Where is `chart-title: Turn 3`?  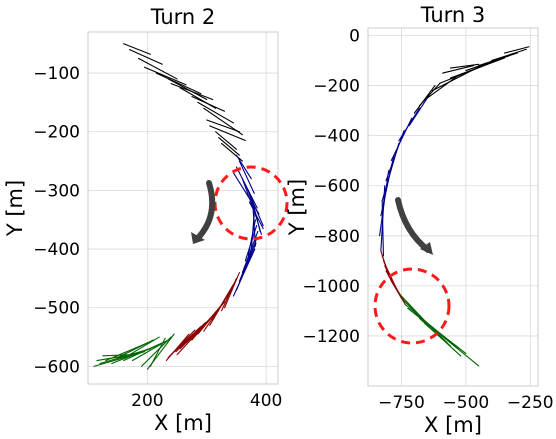 chart-title: Turn 3 is located at coordinates (453, 15).